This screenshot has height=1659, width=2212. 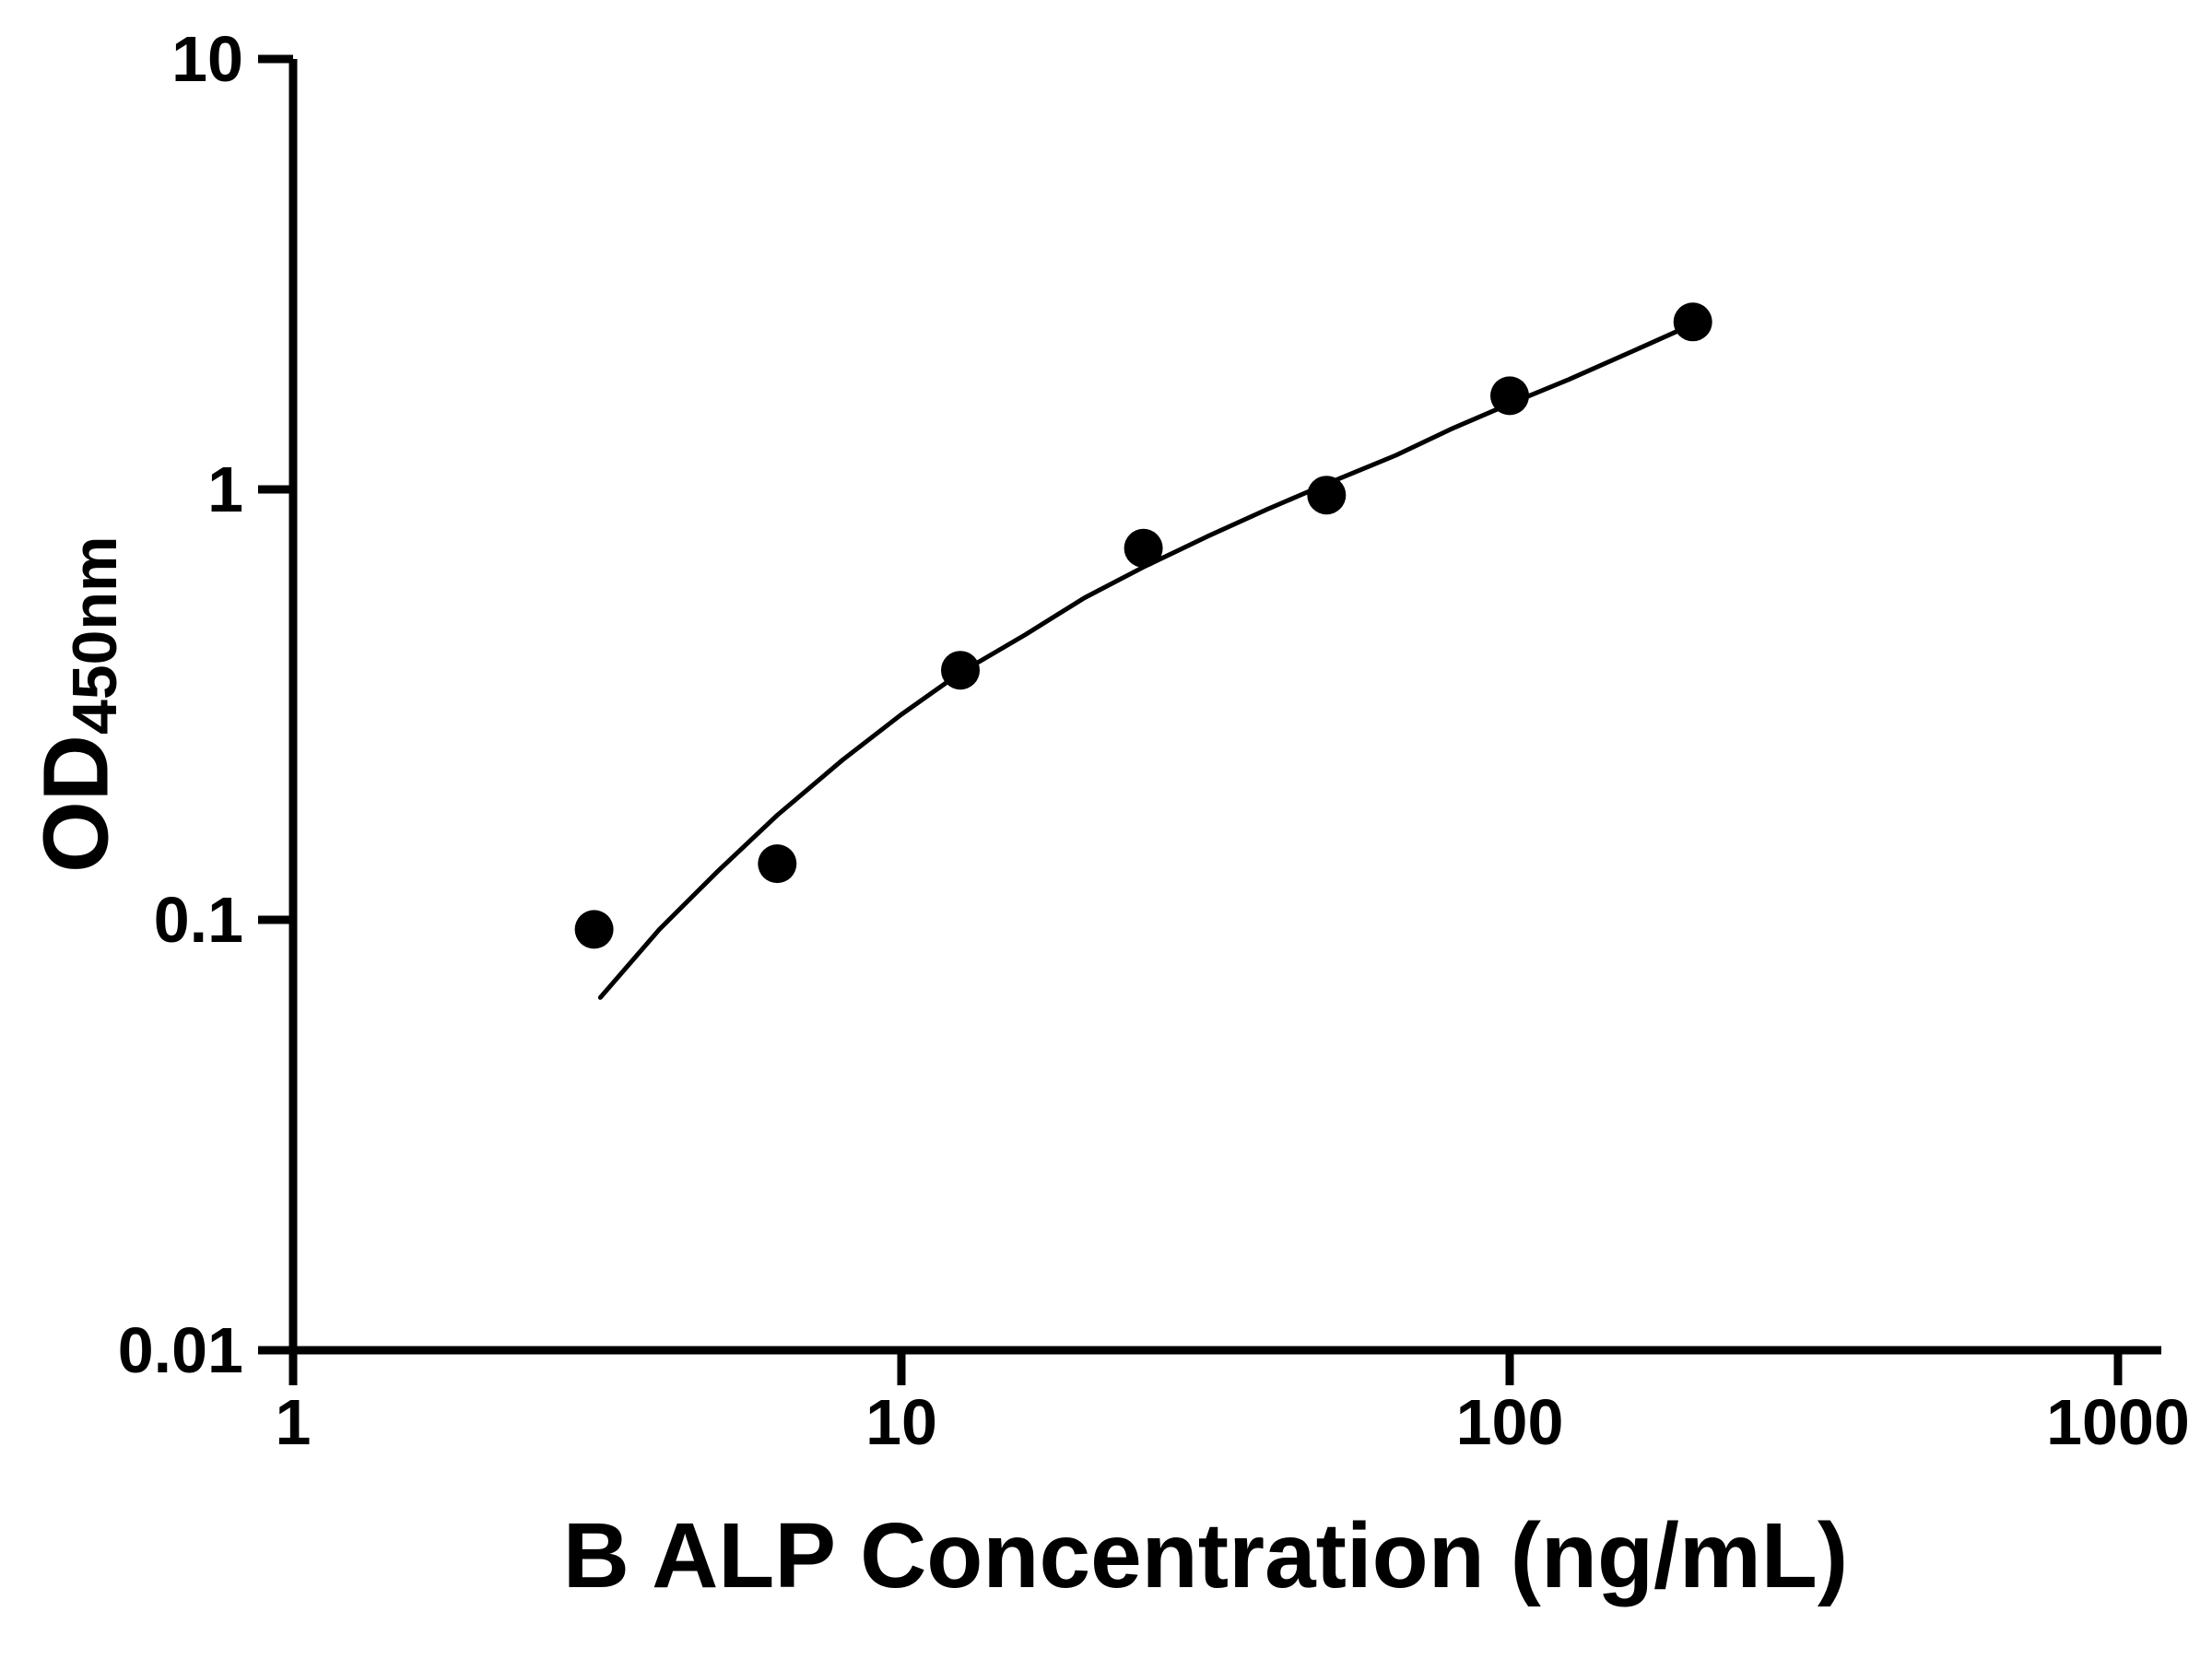 I want to click on x-tick-label: 1, so click(x=294, y=1422).